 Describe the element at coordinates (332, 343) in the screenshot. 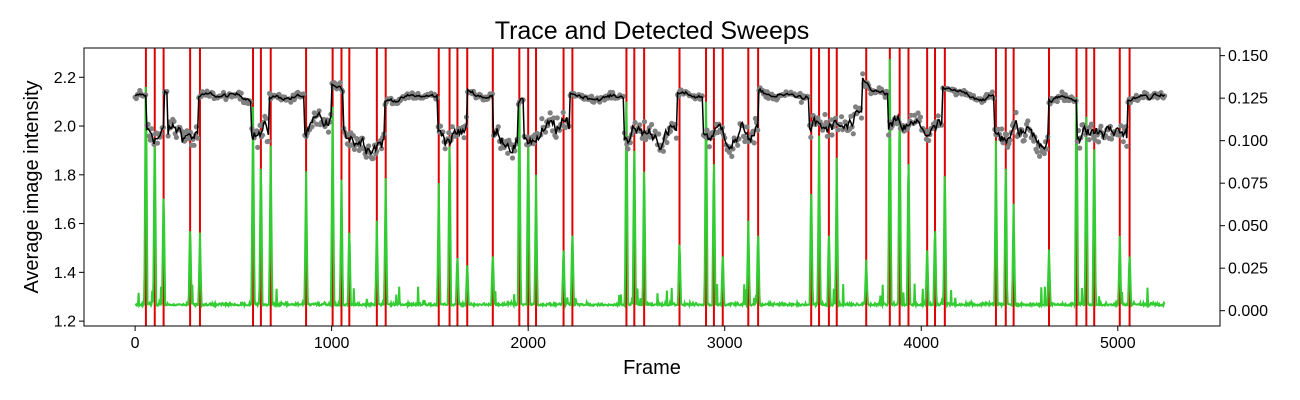

I see `x-tick-label: 1000` at that location.